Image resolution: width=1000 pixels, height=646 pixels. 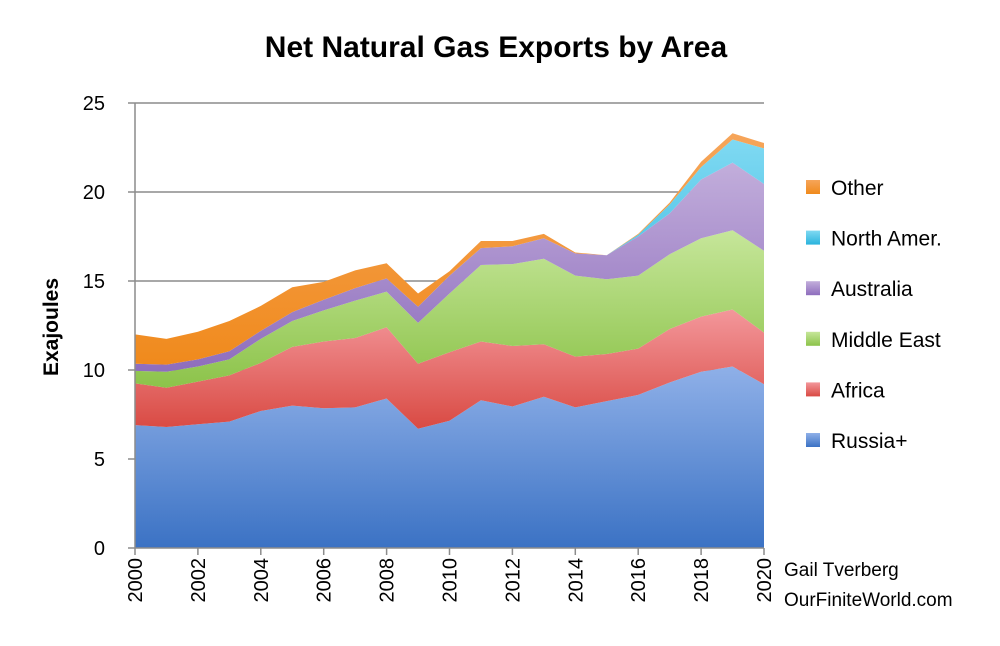 What do you see at coordinates (813, 389) in the screenshot?
I see `legend-swatch-africa` at bounding box center [813, 389].